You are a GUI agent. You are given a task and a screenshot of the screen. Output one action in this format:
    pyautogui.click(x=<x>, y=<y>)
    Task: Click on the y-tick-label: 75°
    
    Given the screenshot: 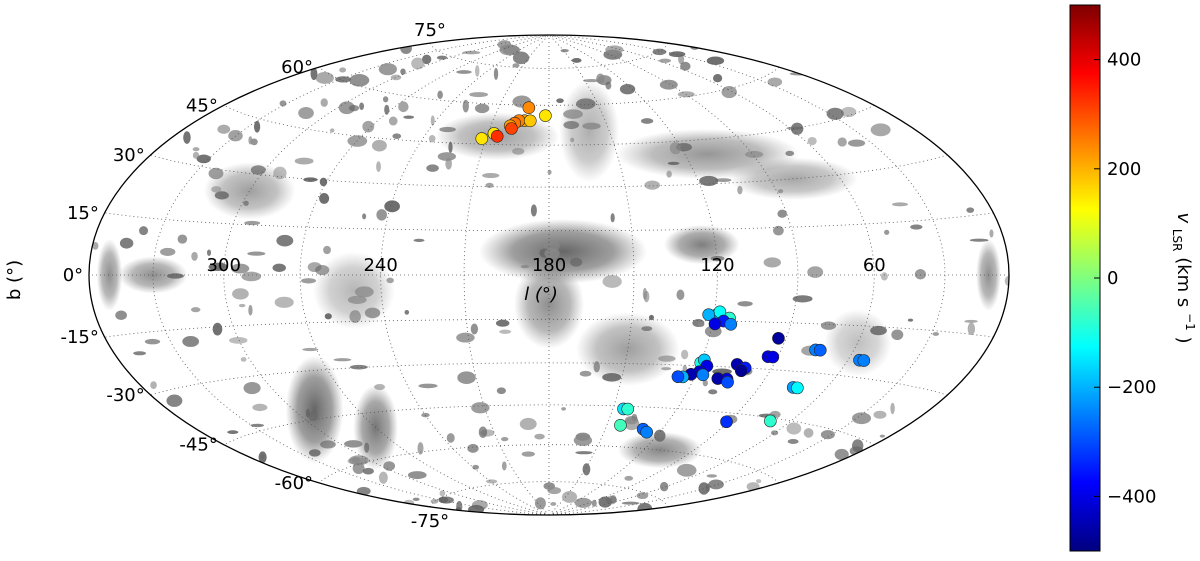 What is the action you would take?
    pyautogui.click(x=430, y=30)
    